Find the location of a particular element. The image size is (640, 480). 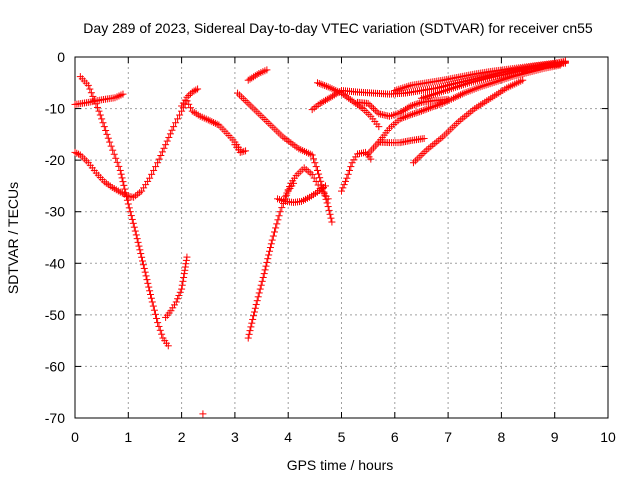

x-tick-label: 4 is located at coordinates (288, 437).